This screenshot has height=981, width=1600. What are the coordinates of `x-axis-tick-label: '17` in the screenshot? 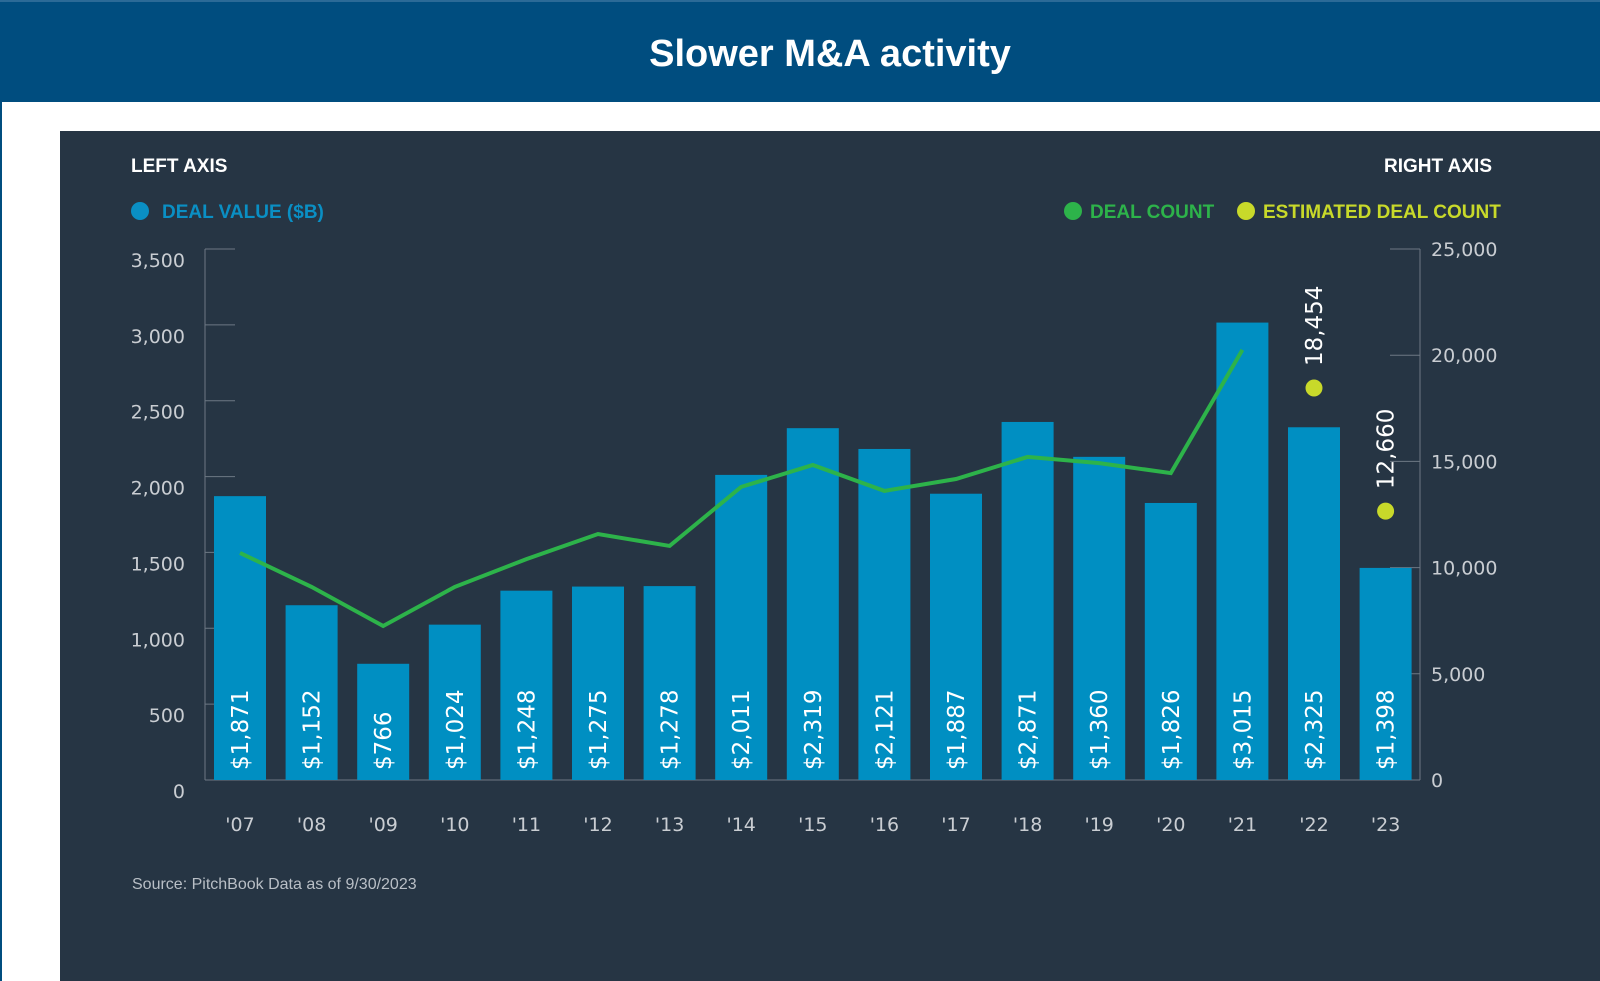 It's located at (955, 825).